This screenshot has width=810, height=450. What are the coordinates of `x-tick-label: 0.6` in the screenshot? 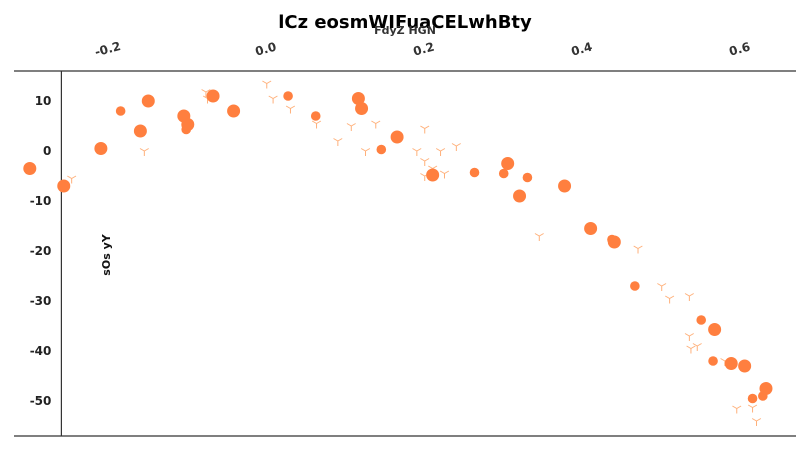 It's located at (740, 49).